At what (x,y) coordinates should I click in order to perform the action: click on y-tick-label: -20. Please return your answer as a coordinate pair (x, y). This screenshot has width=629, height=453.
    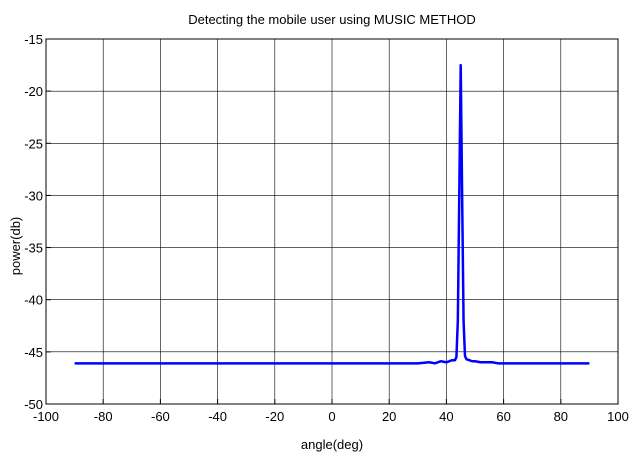
    Looking at the image, I should click on (33, 91).